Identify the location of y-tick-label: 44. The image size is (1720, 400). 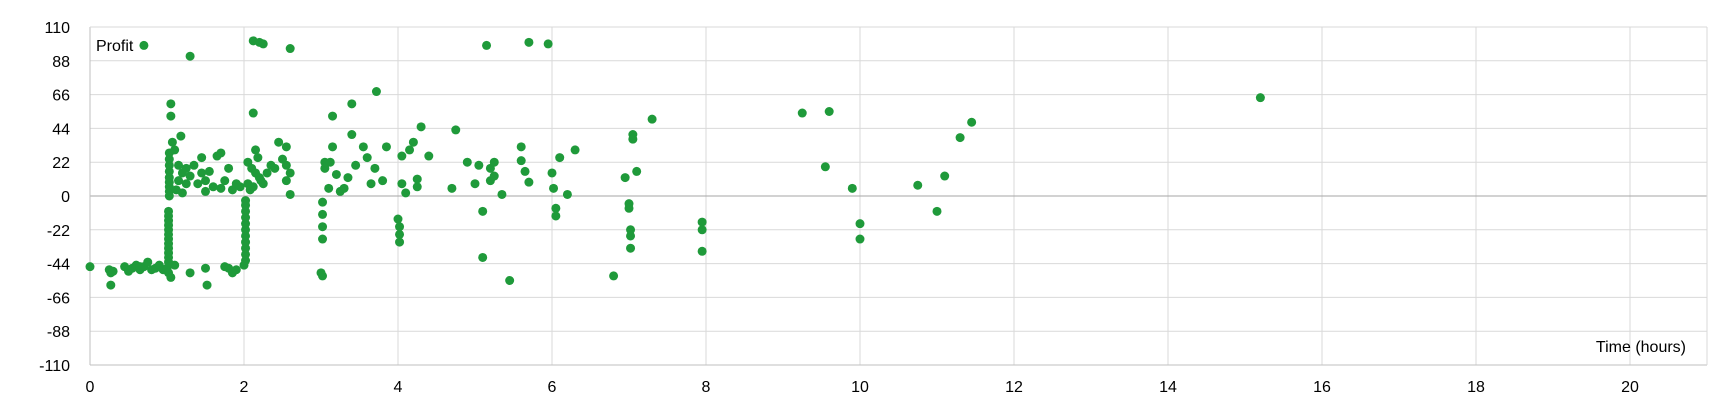
(61, 129).